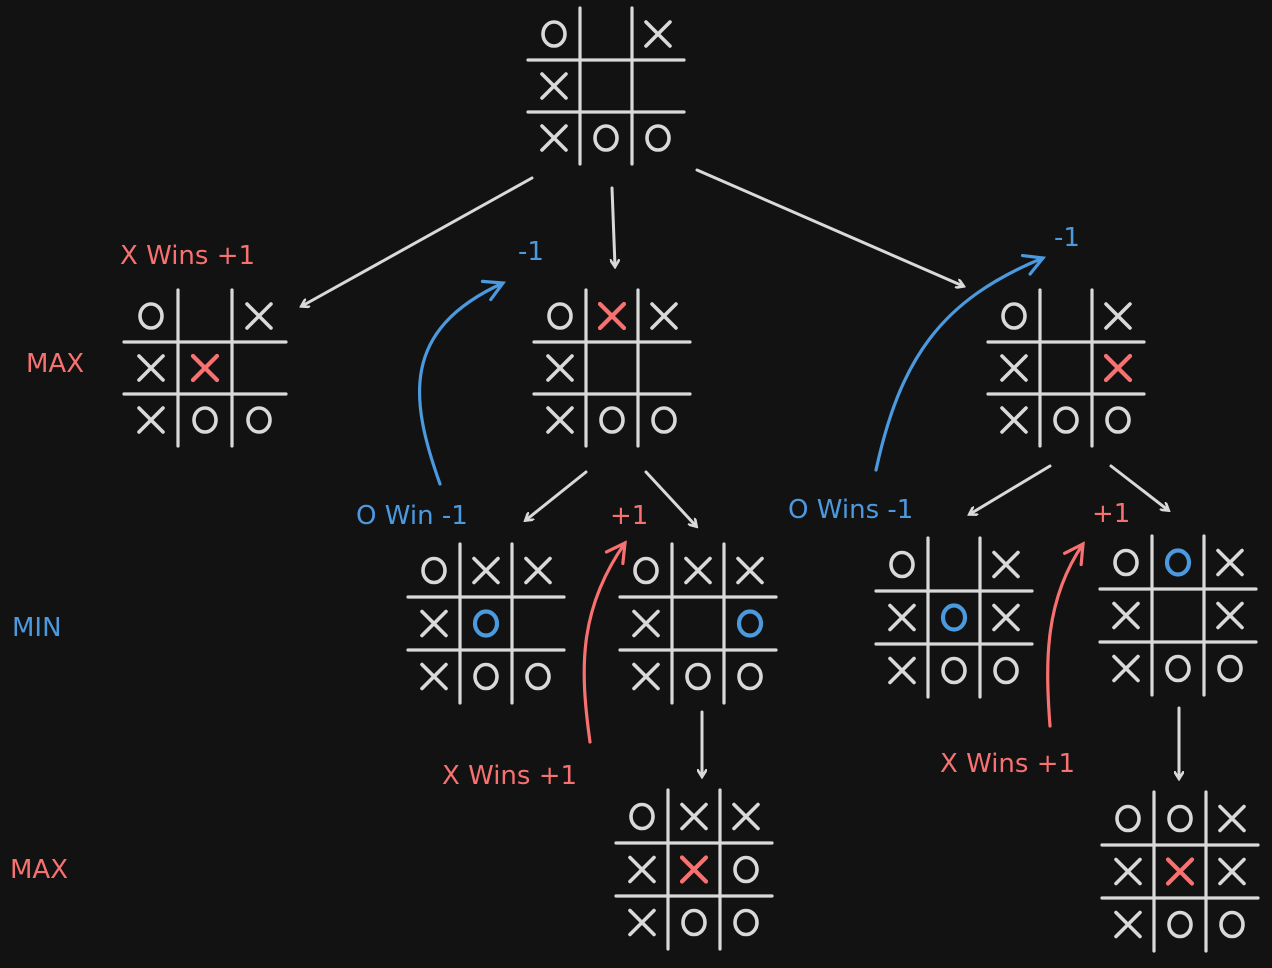 Image resolution: width=1272 pixels, height=968 pixels. Describe the element at coordinates (39, 870) in the screenshot. I see `level-max-2: MAX` at that location.